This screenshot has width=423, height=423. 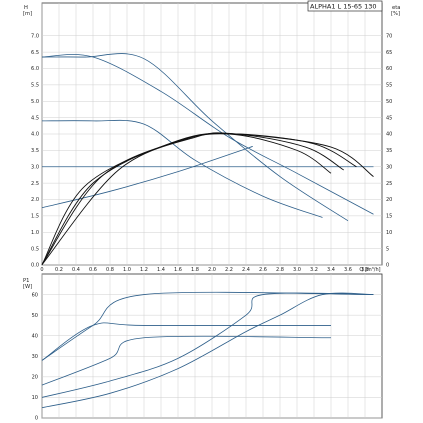 I want to click on head-tick-label: 4.0, so click(x=35, y=135).